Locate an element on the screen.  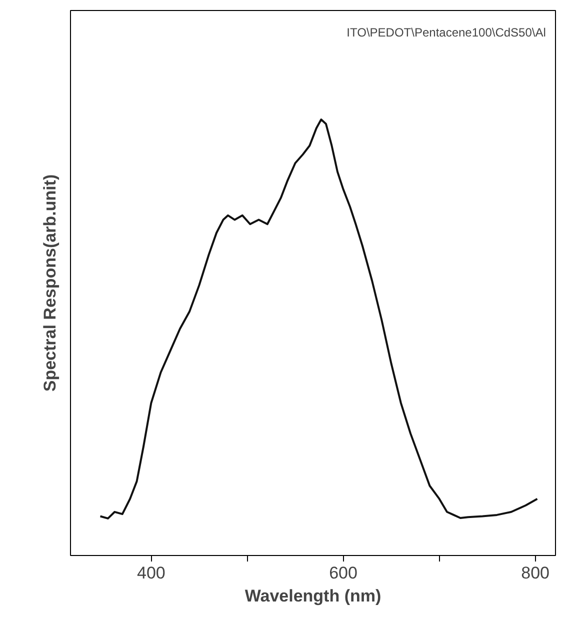
x-tick-label: 800 is located at coordinates (535, 573).